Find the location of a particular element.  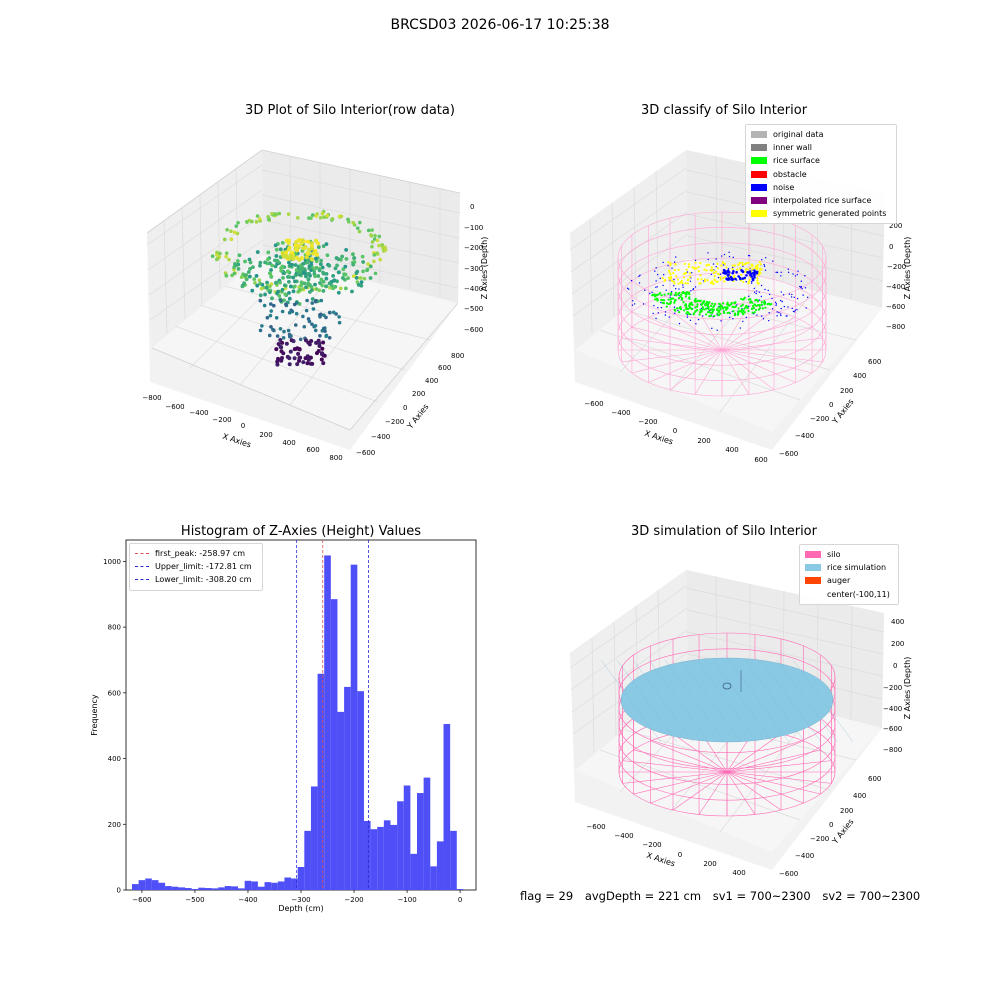

histogram-ylabel: Frequency is located at coordinates (94, 715).